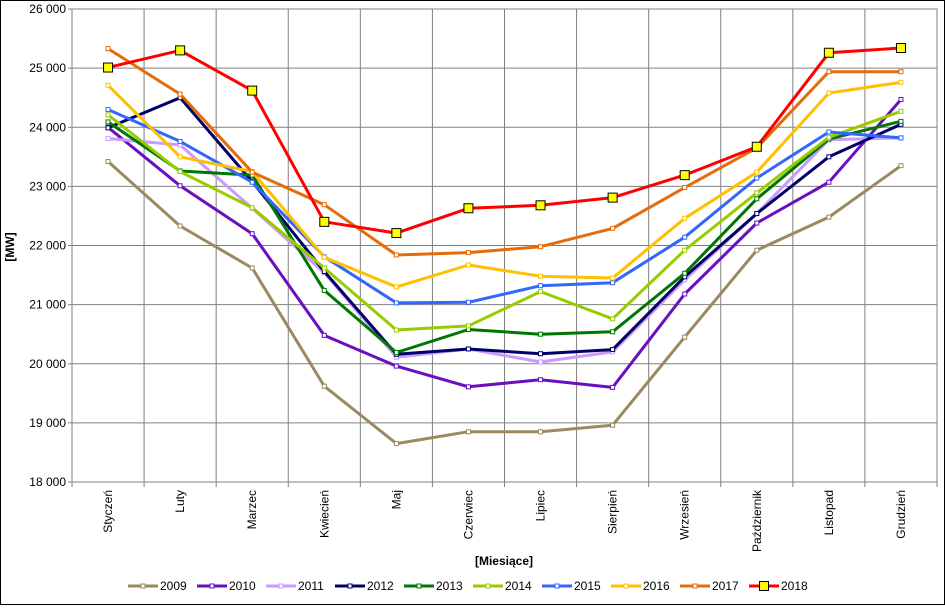 The width and height of the screenshot is (945, 610). I want to click on legend-label: 2012, so click(380, 586).